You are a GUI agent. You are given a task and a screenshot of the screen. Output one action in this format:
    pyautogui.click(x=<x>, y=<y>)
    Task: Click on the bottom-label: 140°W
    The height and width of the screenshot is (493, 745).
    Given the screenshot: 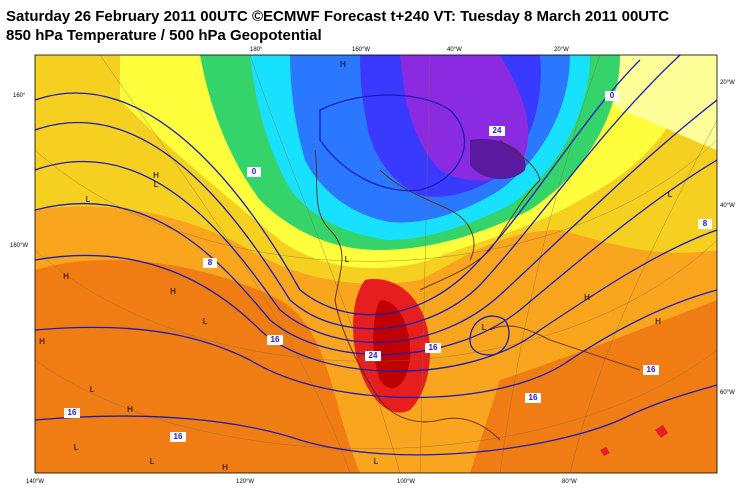 What is the action you would take?
    pyautogui.click(x=35, y=482)
    